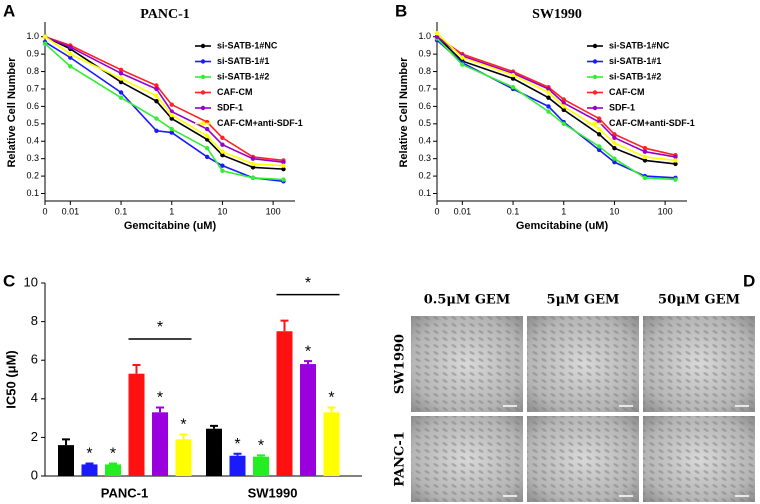 This screenshot has width=760, height=504. Describe the element at coordinates (273, 492) in the screenshot. I see `x-tick-label: SW1990` at that location.